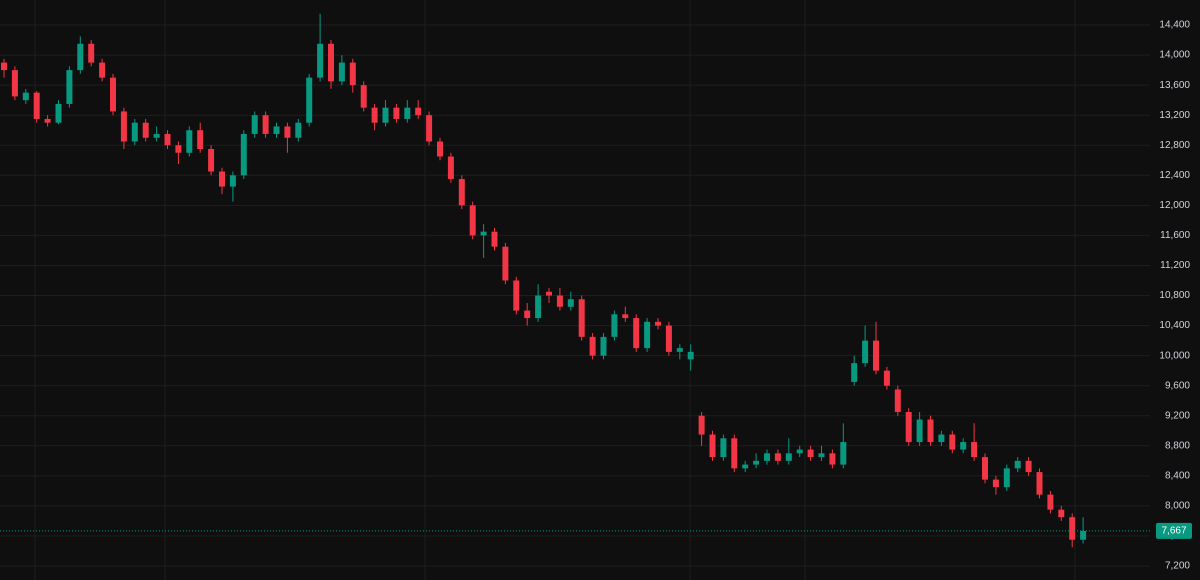 The height and width of the screenshot is (580, 1200). I want to click on y-tick-label: 13,600, so click(1174, 85).